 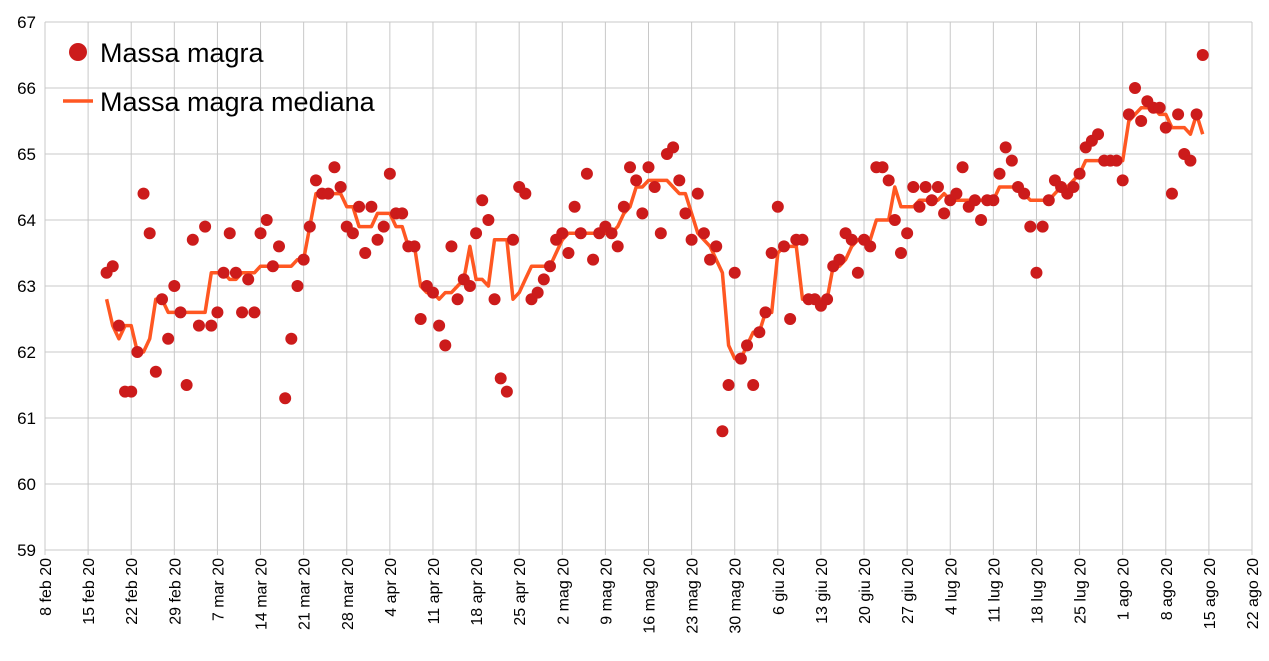 I want to click on y-tick-label: 60, so click(x=26, y=484).